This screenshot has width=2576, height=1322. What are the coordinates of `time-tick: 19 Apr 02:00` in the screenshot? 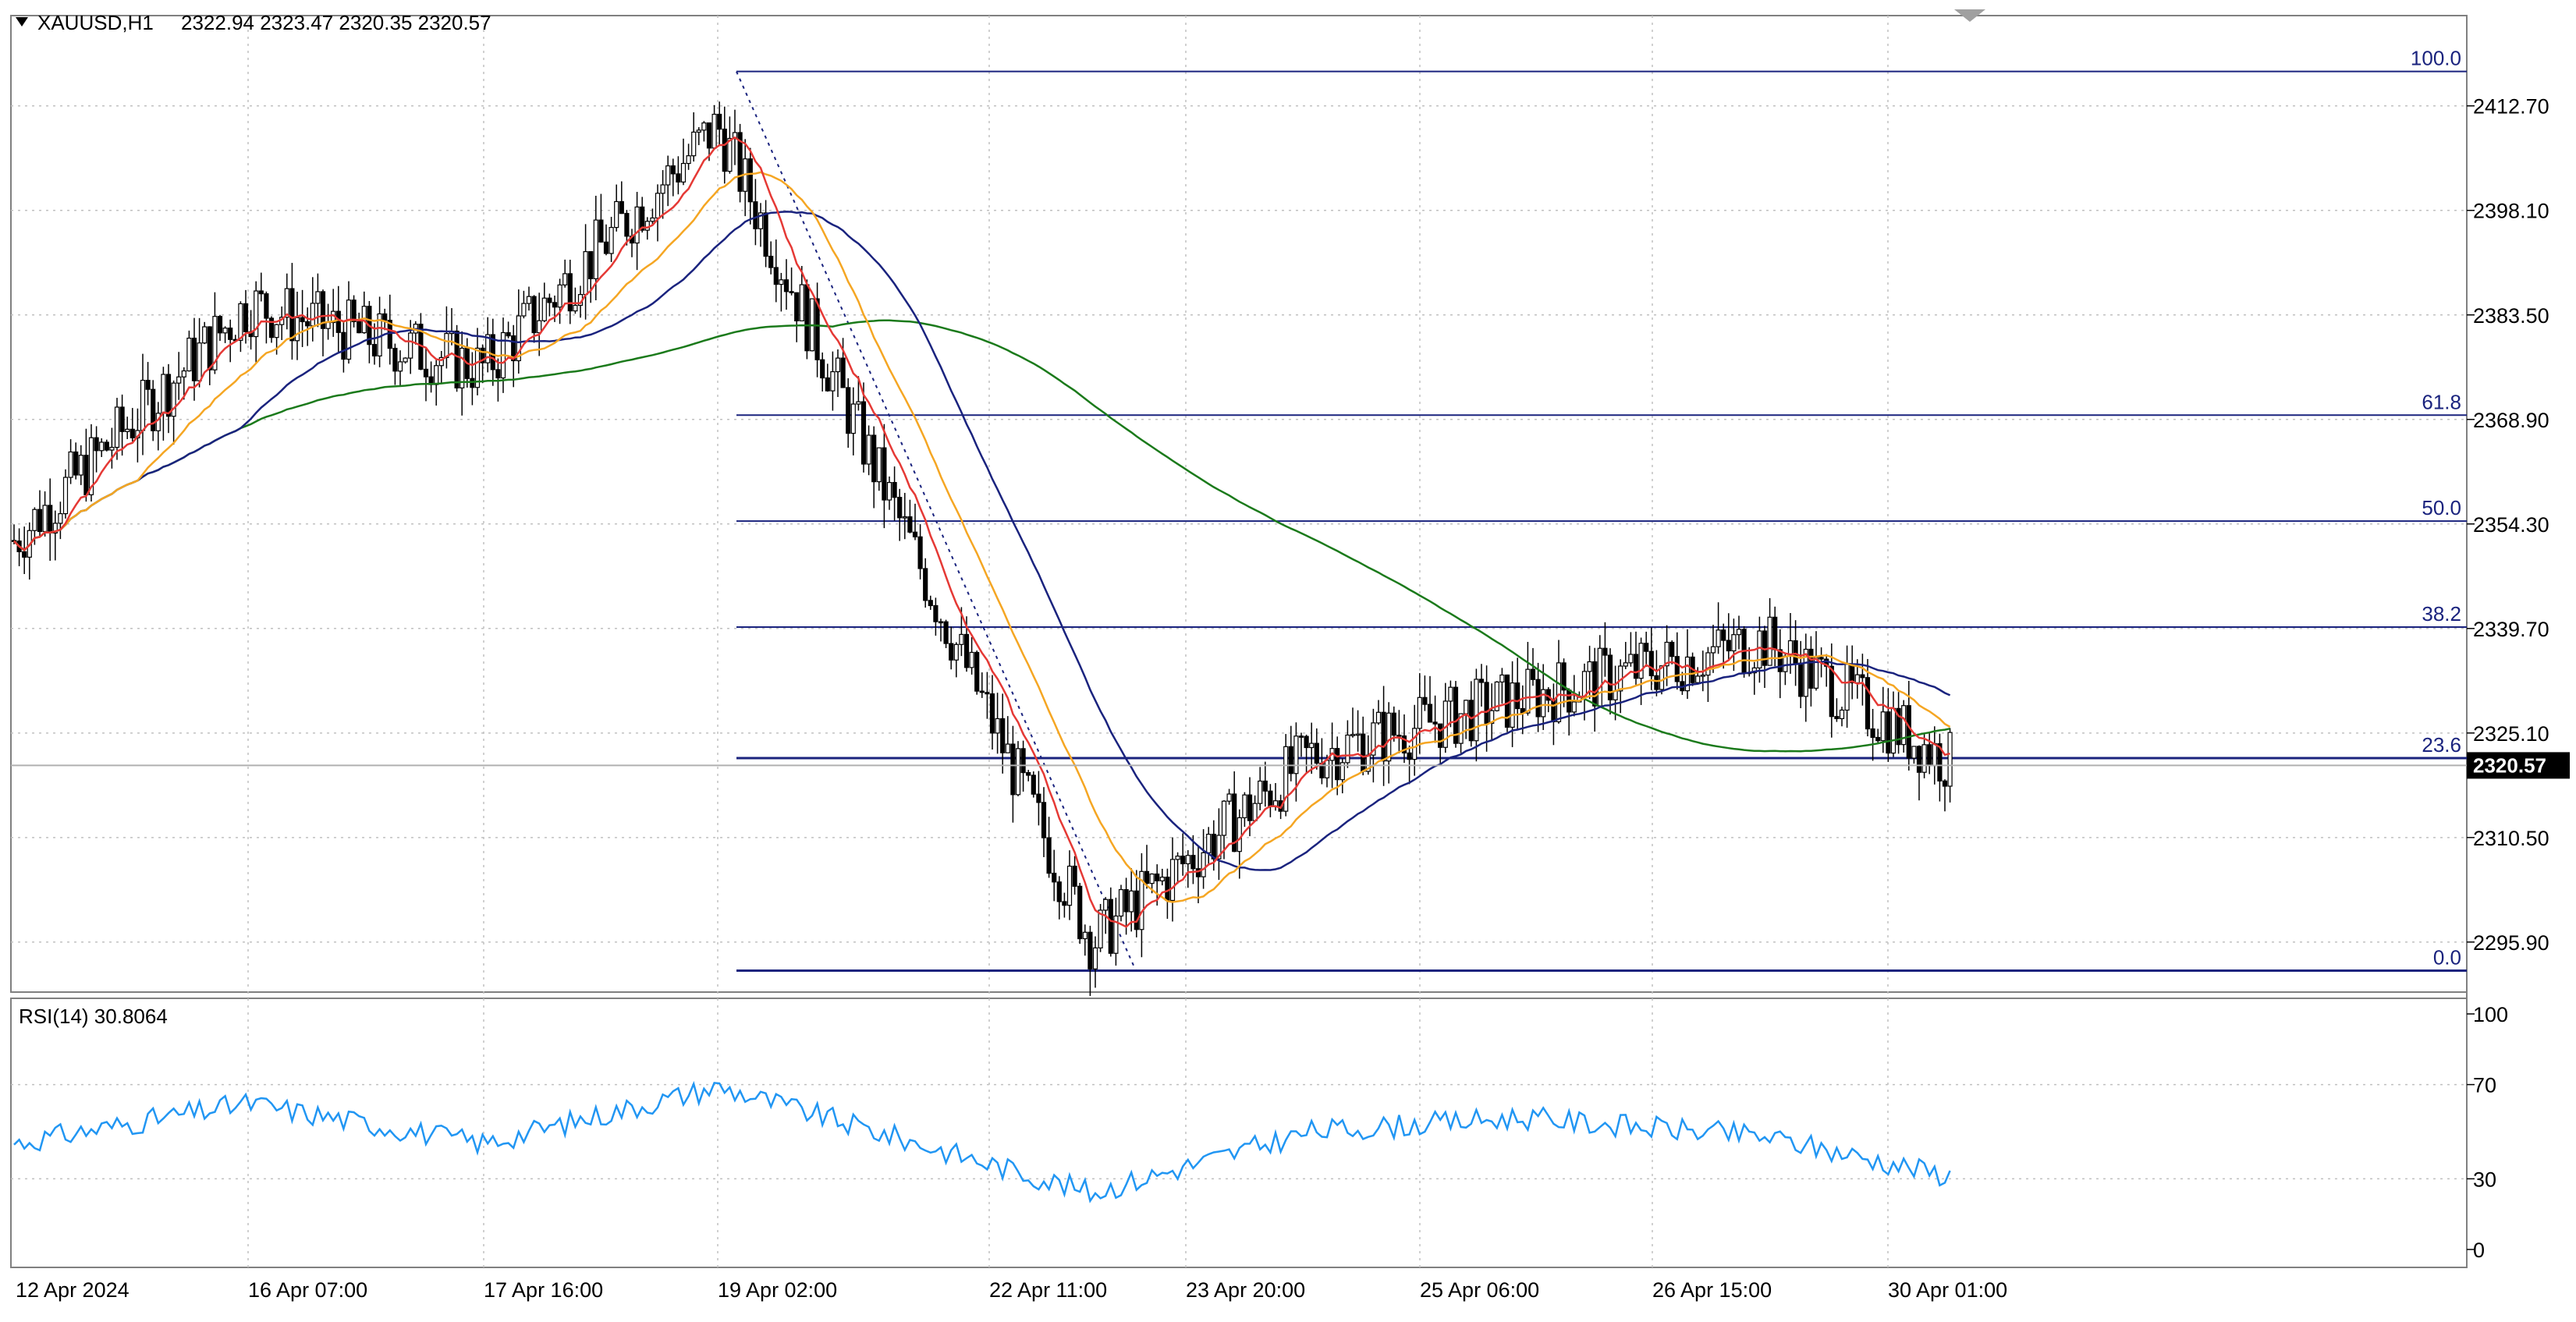 It's located at (777, 1290).